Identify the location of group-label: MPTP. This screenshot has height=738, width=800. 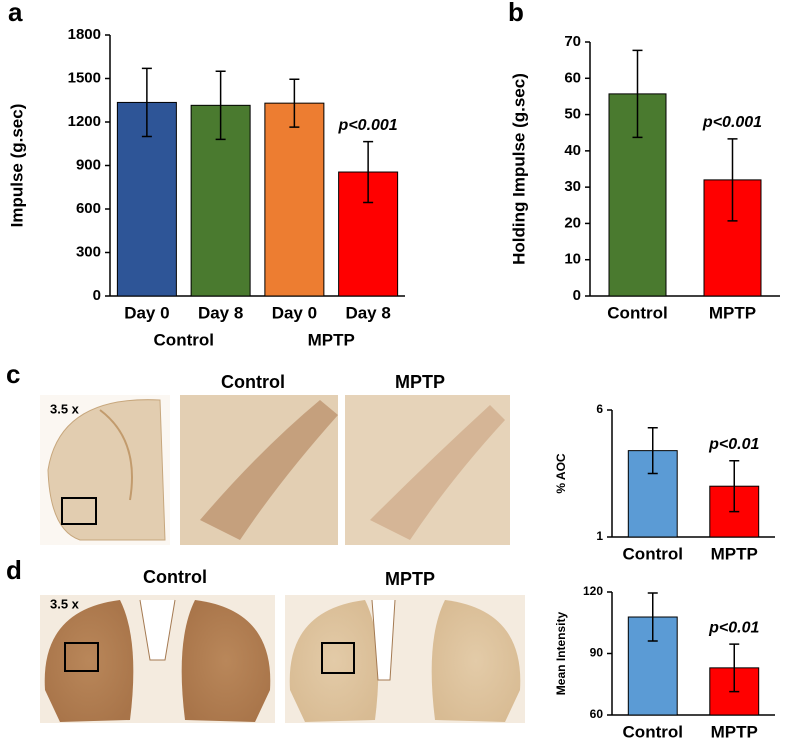
(331, 339).